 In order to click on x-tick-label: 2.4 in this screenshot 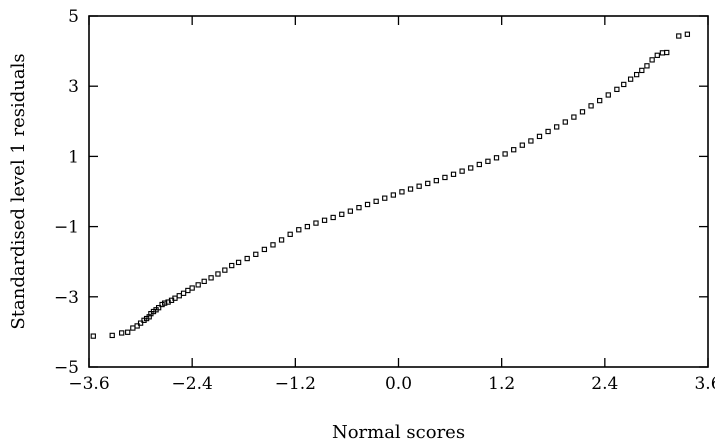, I will do `click(604, 384)`.